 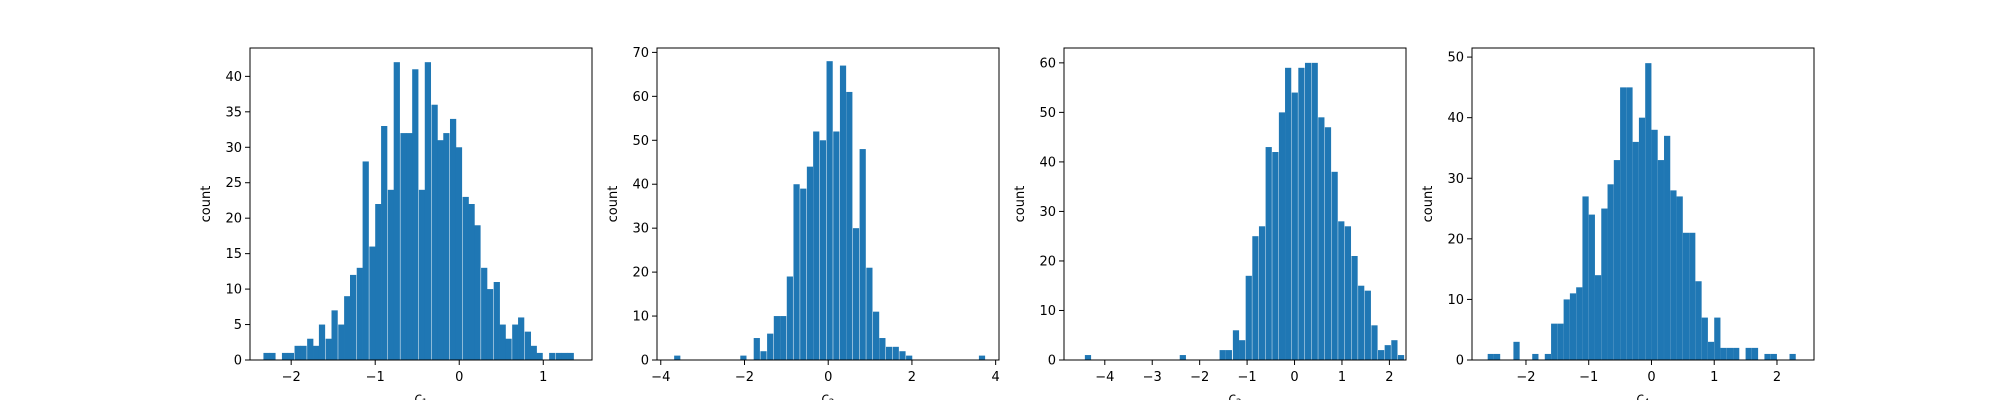 I want to click on y-tick-label: 20, so click(x=640, y=273).